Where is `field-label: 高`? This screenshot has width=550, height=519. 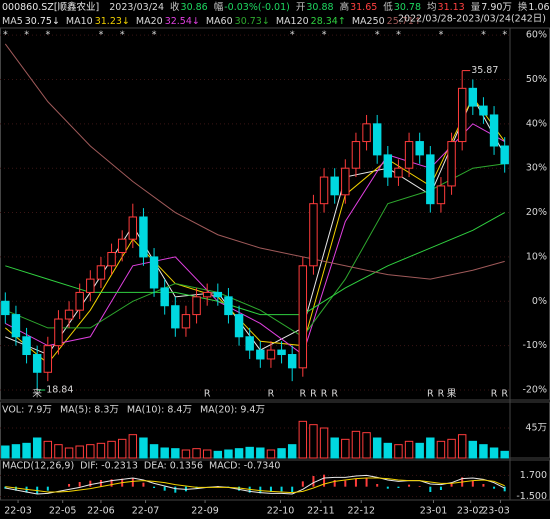
field-label: 高 is located at coordinates (345, 7).